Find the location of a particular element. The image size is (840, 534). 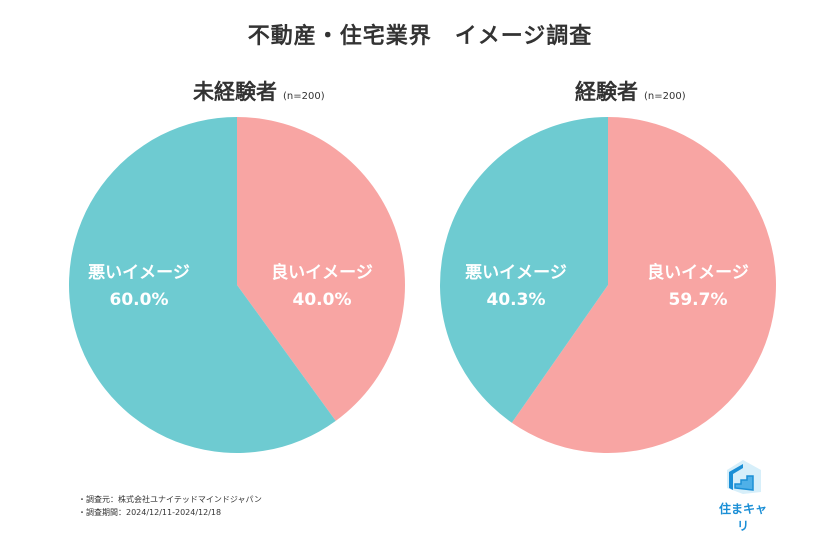

stairs-house-icon is located at coordinates (744, 477).